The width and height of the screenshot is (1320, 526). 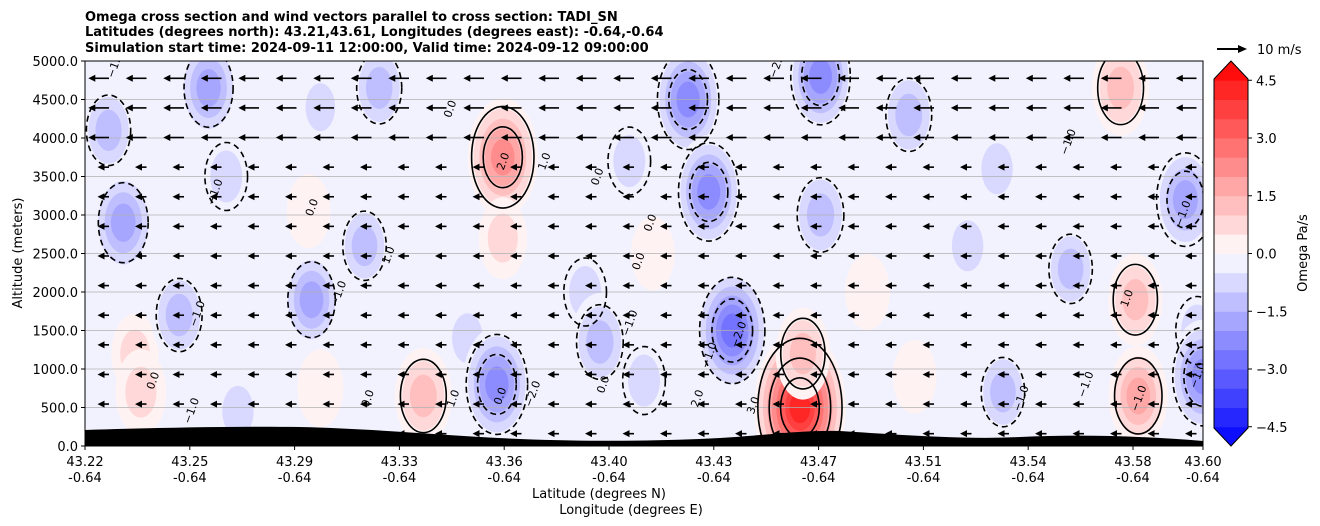 I want to click on contour-label-8: 0.0, so click(x=312, y=207).